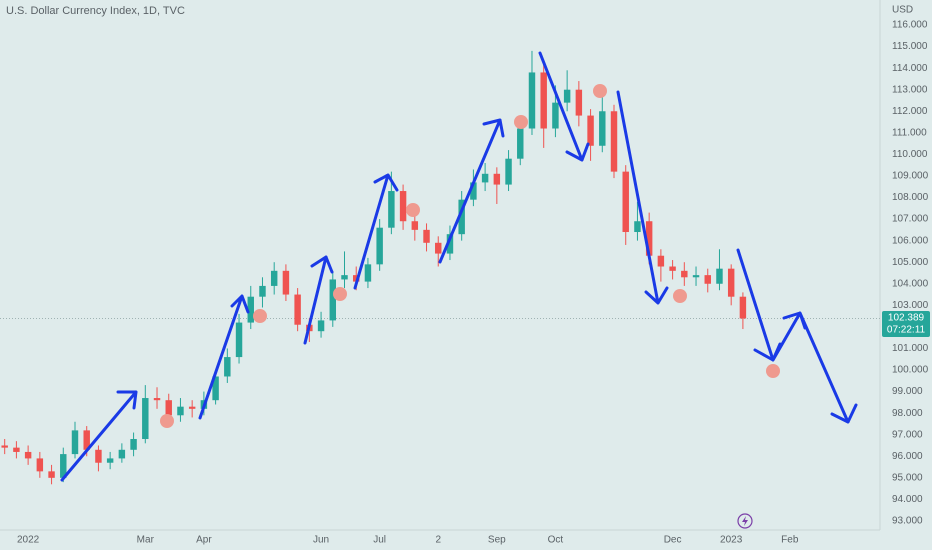  I want to click on y-tick-label: 107.000, so click(910, 219).